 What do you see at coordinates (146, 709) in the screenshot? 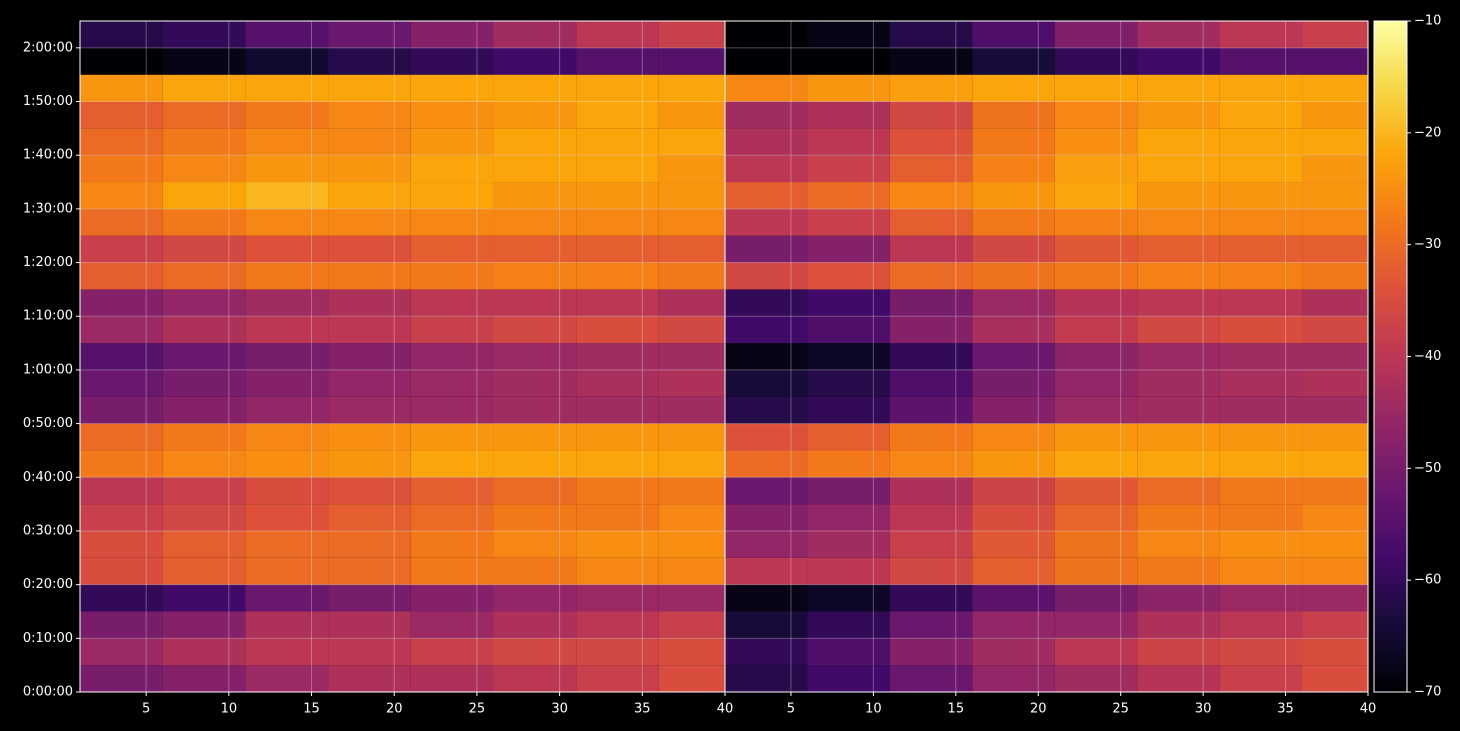
I see `x-tick-label: 5` at bounding box center [146, 709].